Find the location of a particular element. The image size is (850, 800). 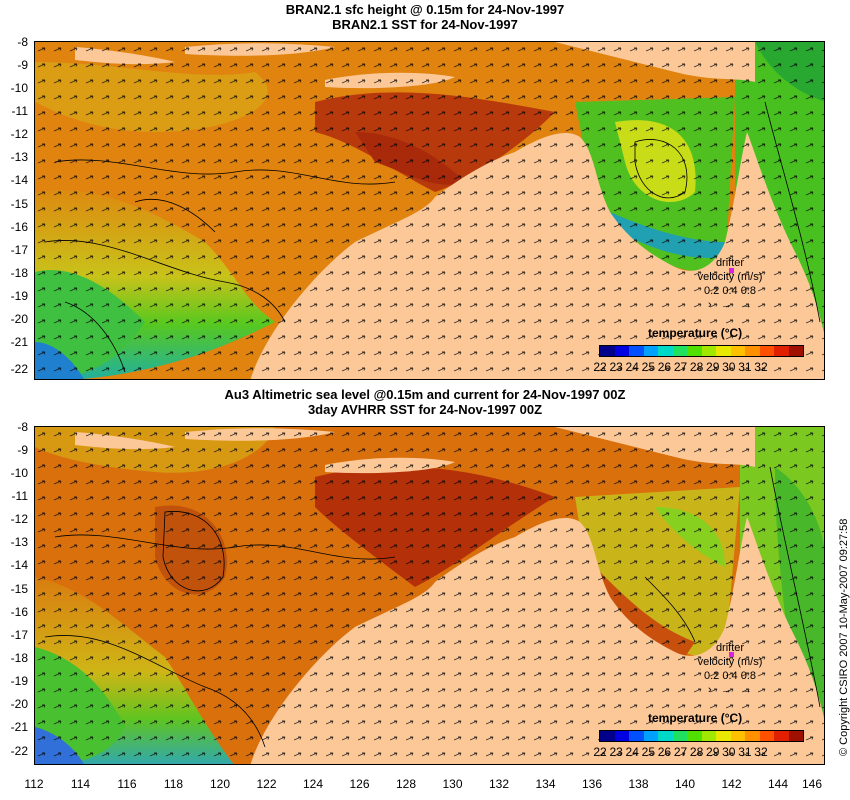

bottom-ytick: -10 is located at coordinates (19, 473).